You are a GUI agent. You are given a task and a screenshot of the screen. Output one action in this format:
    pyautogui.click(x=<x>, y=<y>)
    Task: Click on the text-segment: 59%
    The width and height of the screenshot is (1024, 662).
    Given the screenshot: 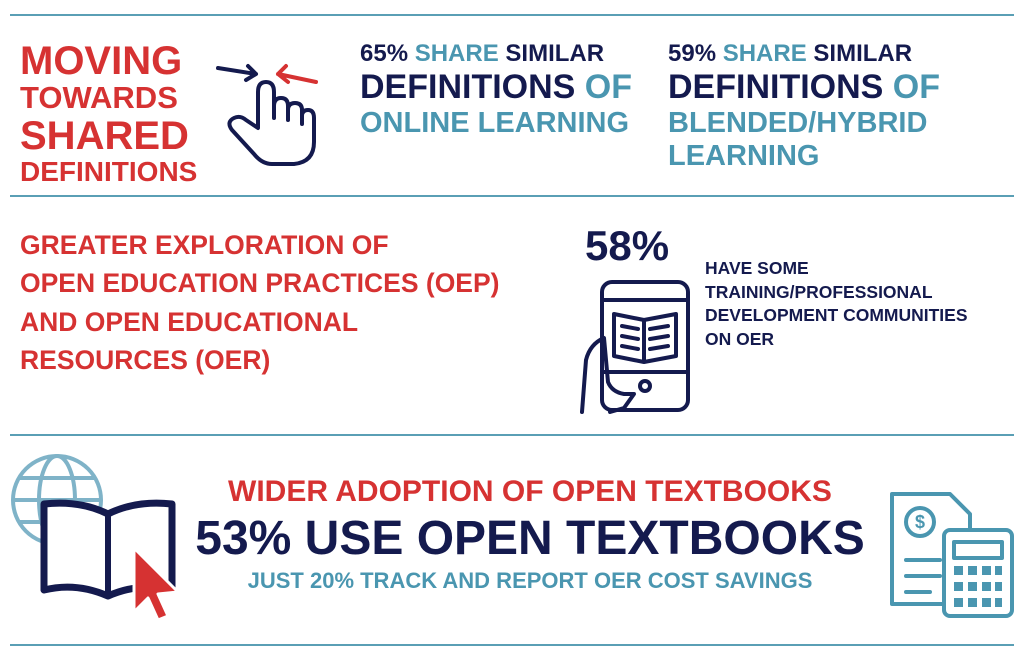 What is the action you would take?
    pyautogui.click(x=692, y=53)
    